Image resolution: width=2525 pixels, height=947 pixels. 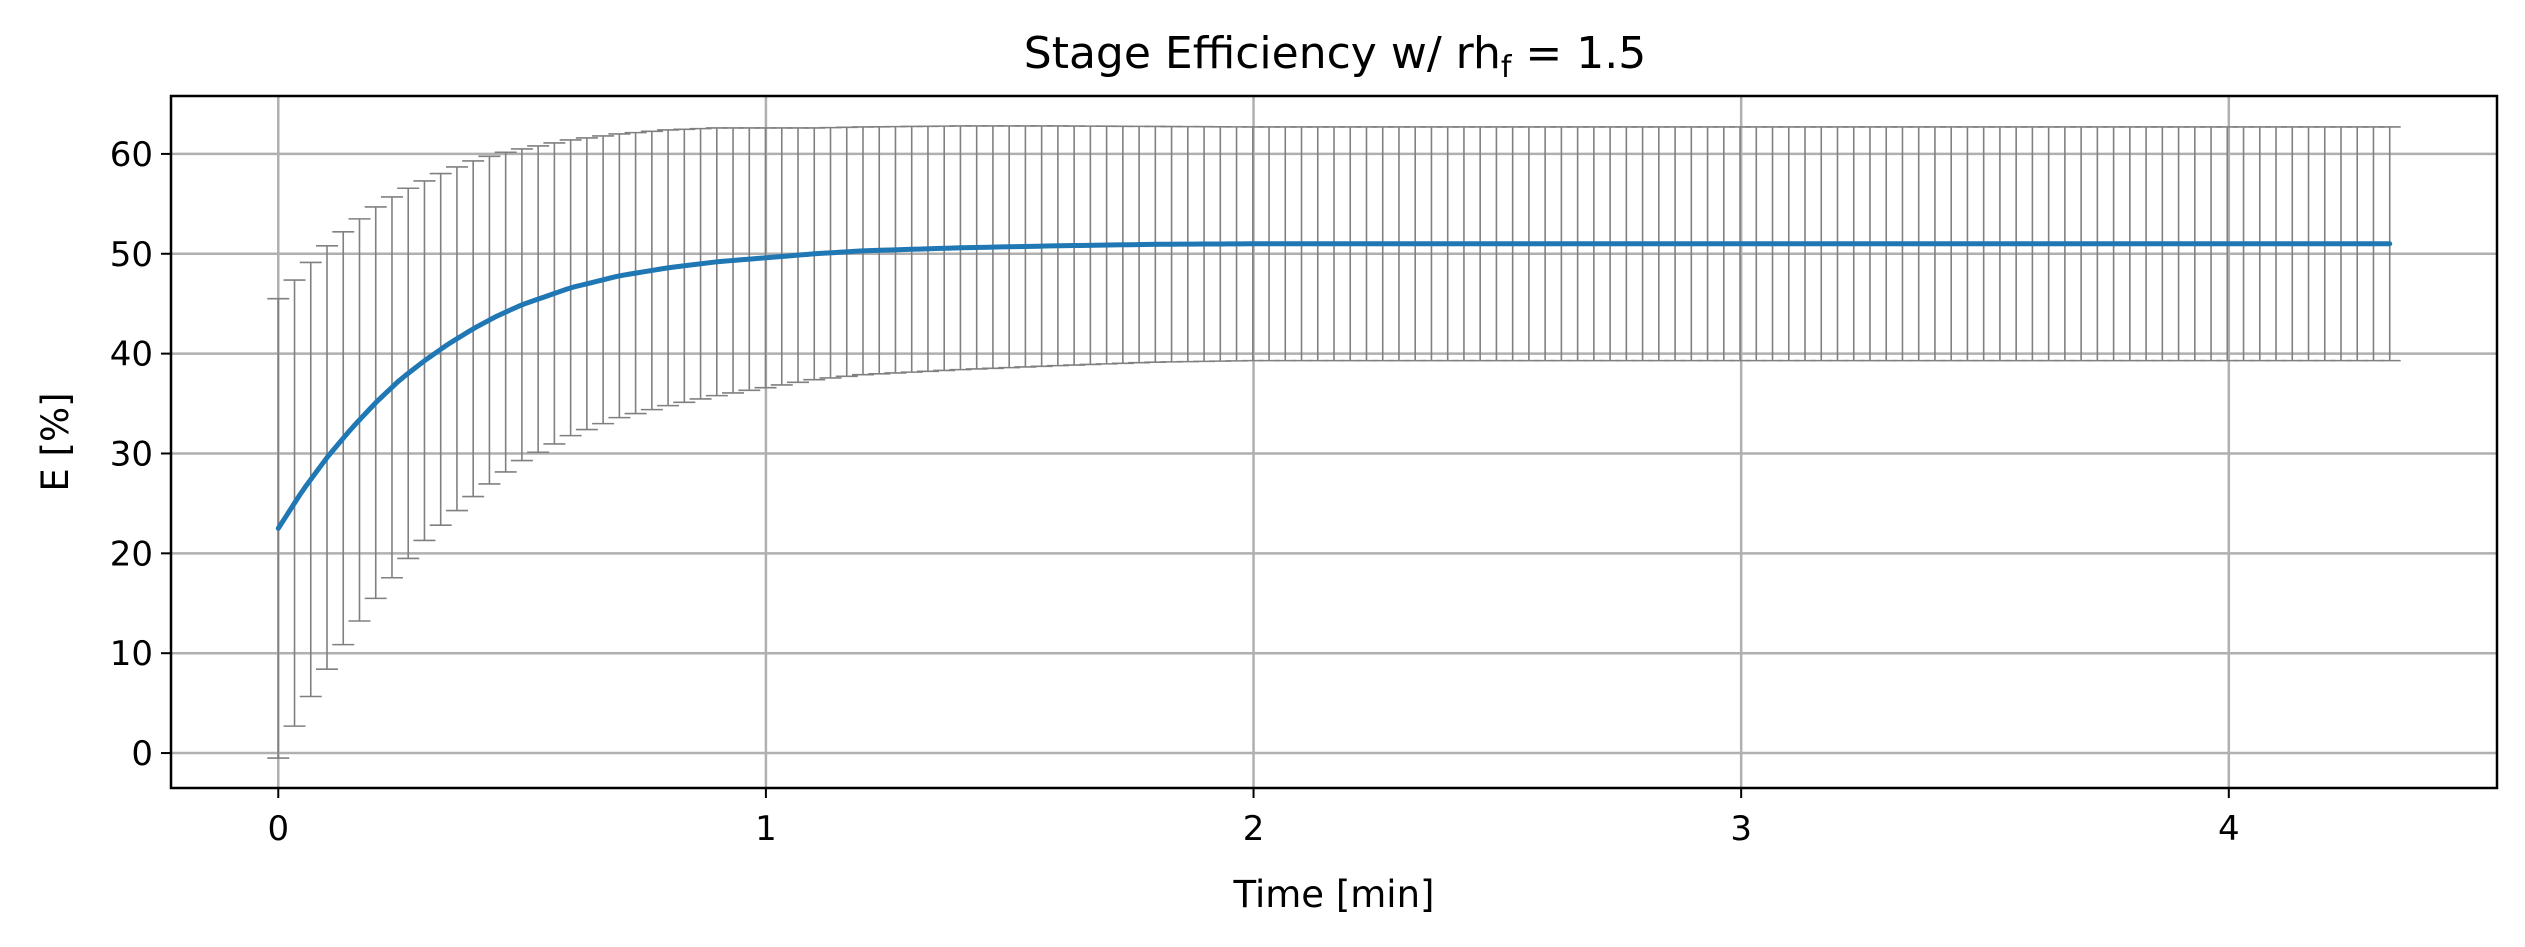 What do you see at coordinates (142, 754) in the screenshot?
I see `y-tick-label-0: 0` at bounding box center [142, 754].